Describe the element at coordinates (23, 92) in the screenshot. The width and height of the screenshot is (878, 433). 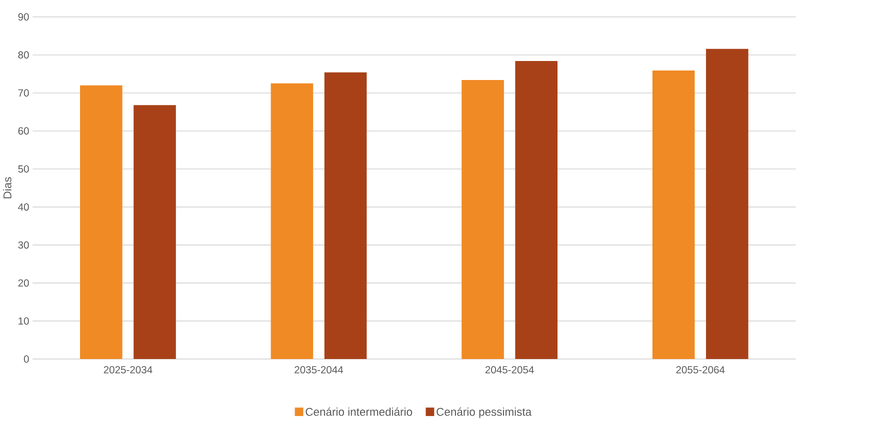
I see `y-tick-label: 70` at that location.